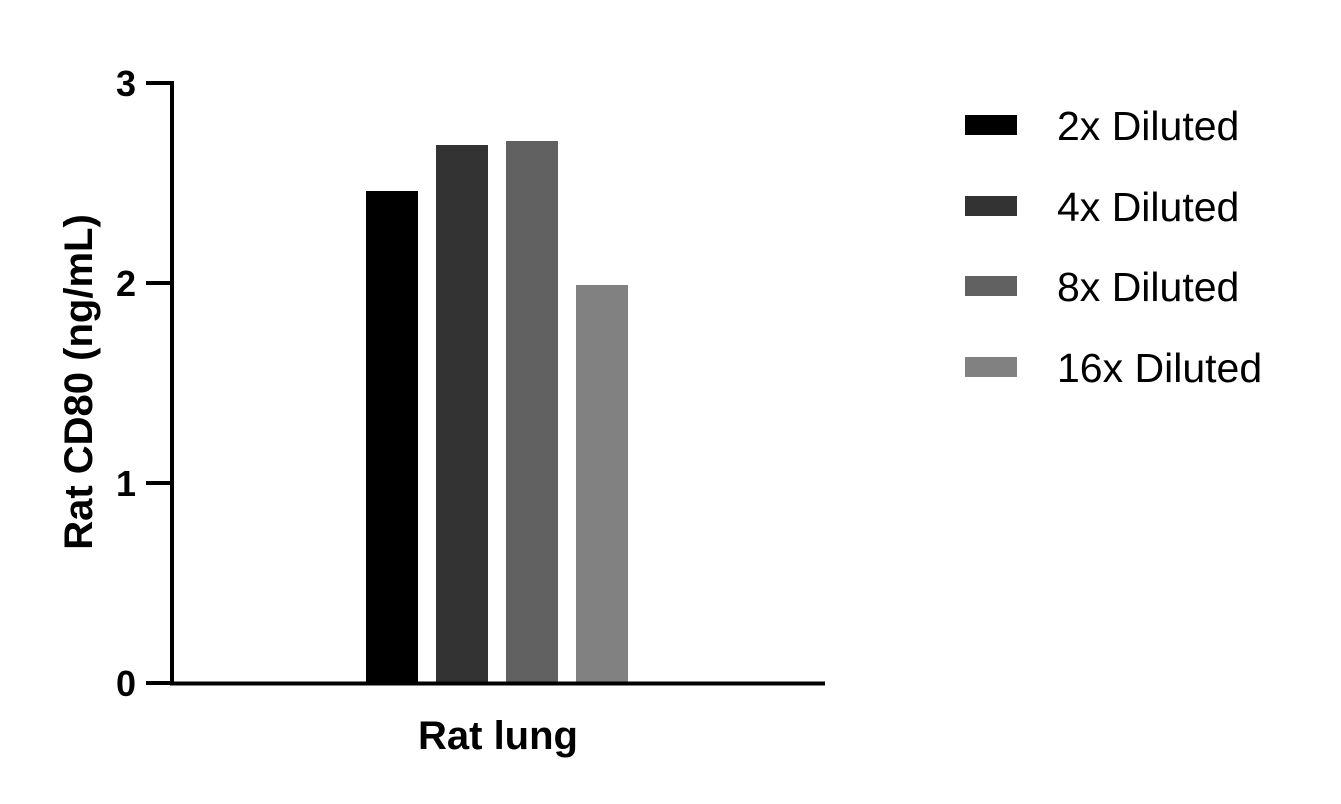 Image resolution: width=1341 pixels, height=804 pixels. I want to click on legend-label: 4x Diluted, so click(1148, 207).